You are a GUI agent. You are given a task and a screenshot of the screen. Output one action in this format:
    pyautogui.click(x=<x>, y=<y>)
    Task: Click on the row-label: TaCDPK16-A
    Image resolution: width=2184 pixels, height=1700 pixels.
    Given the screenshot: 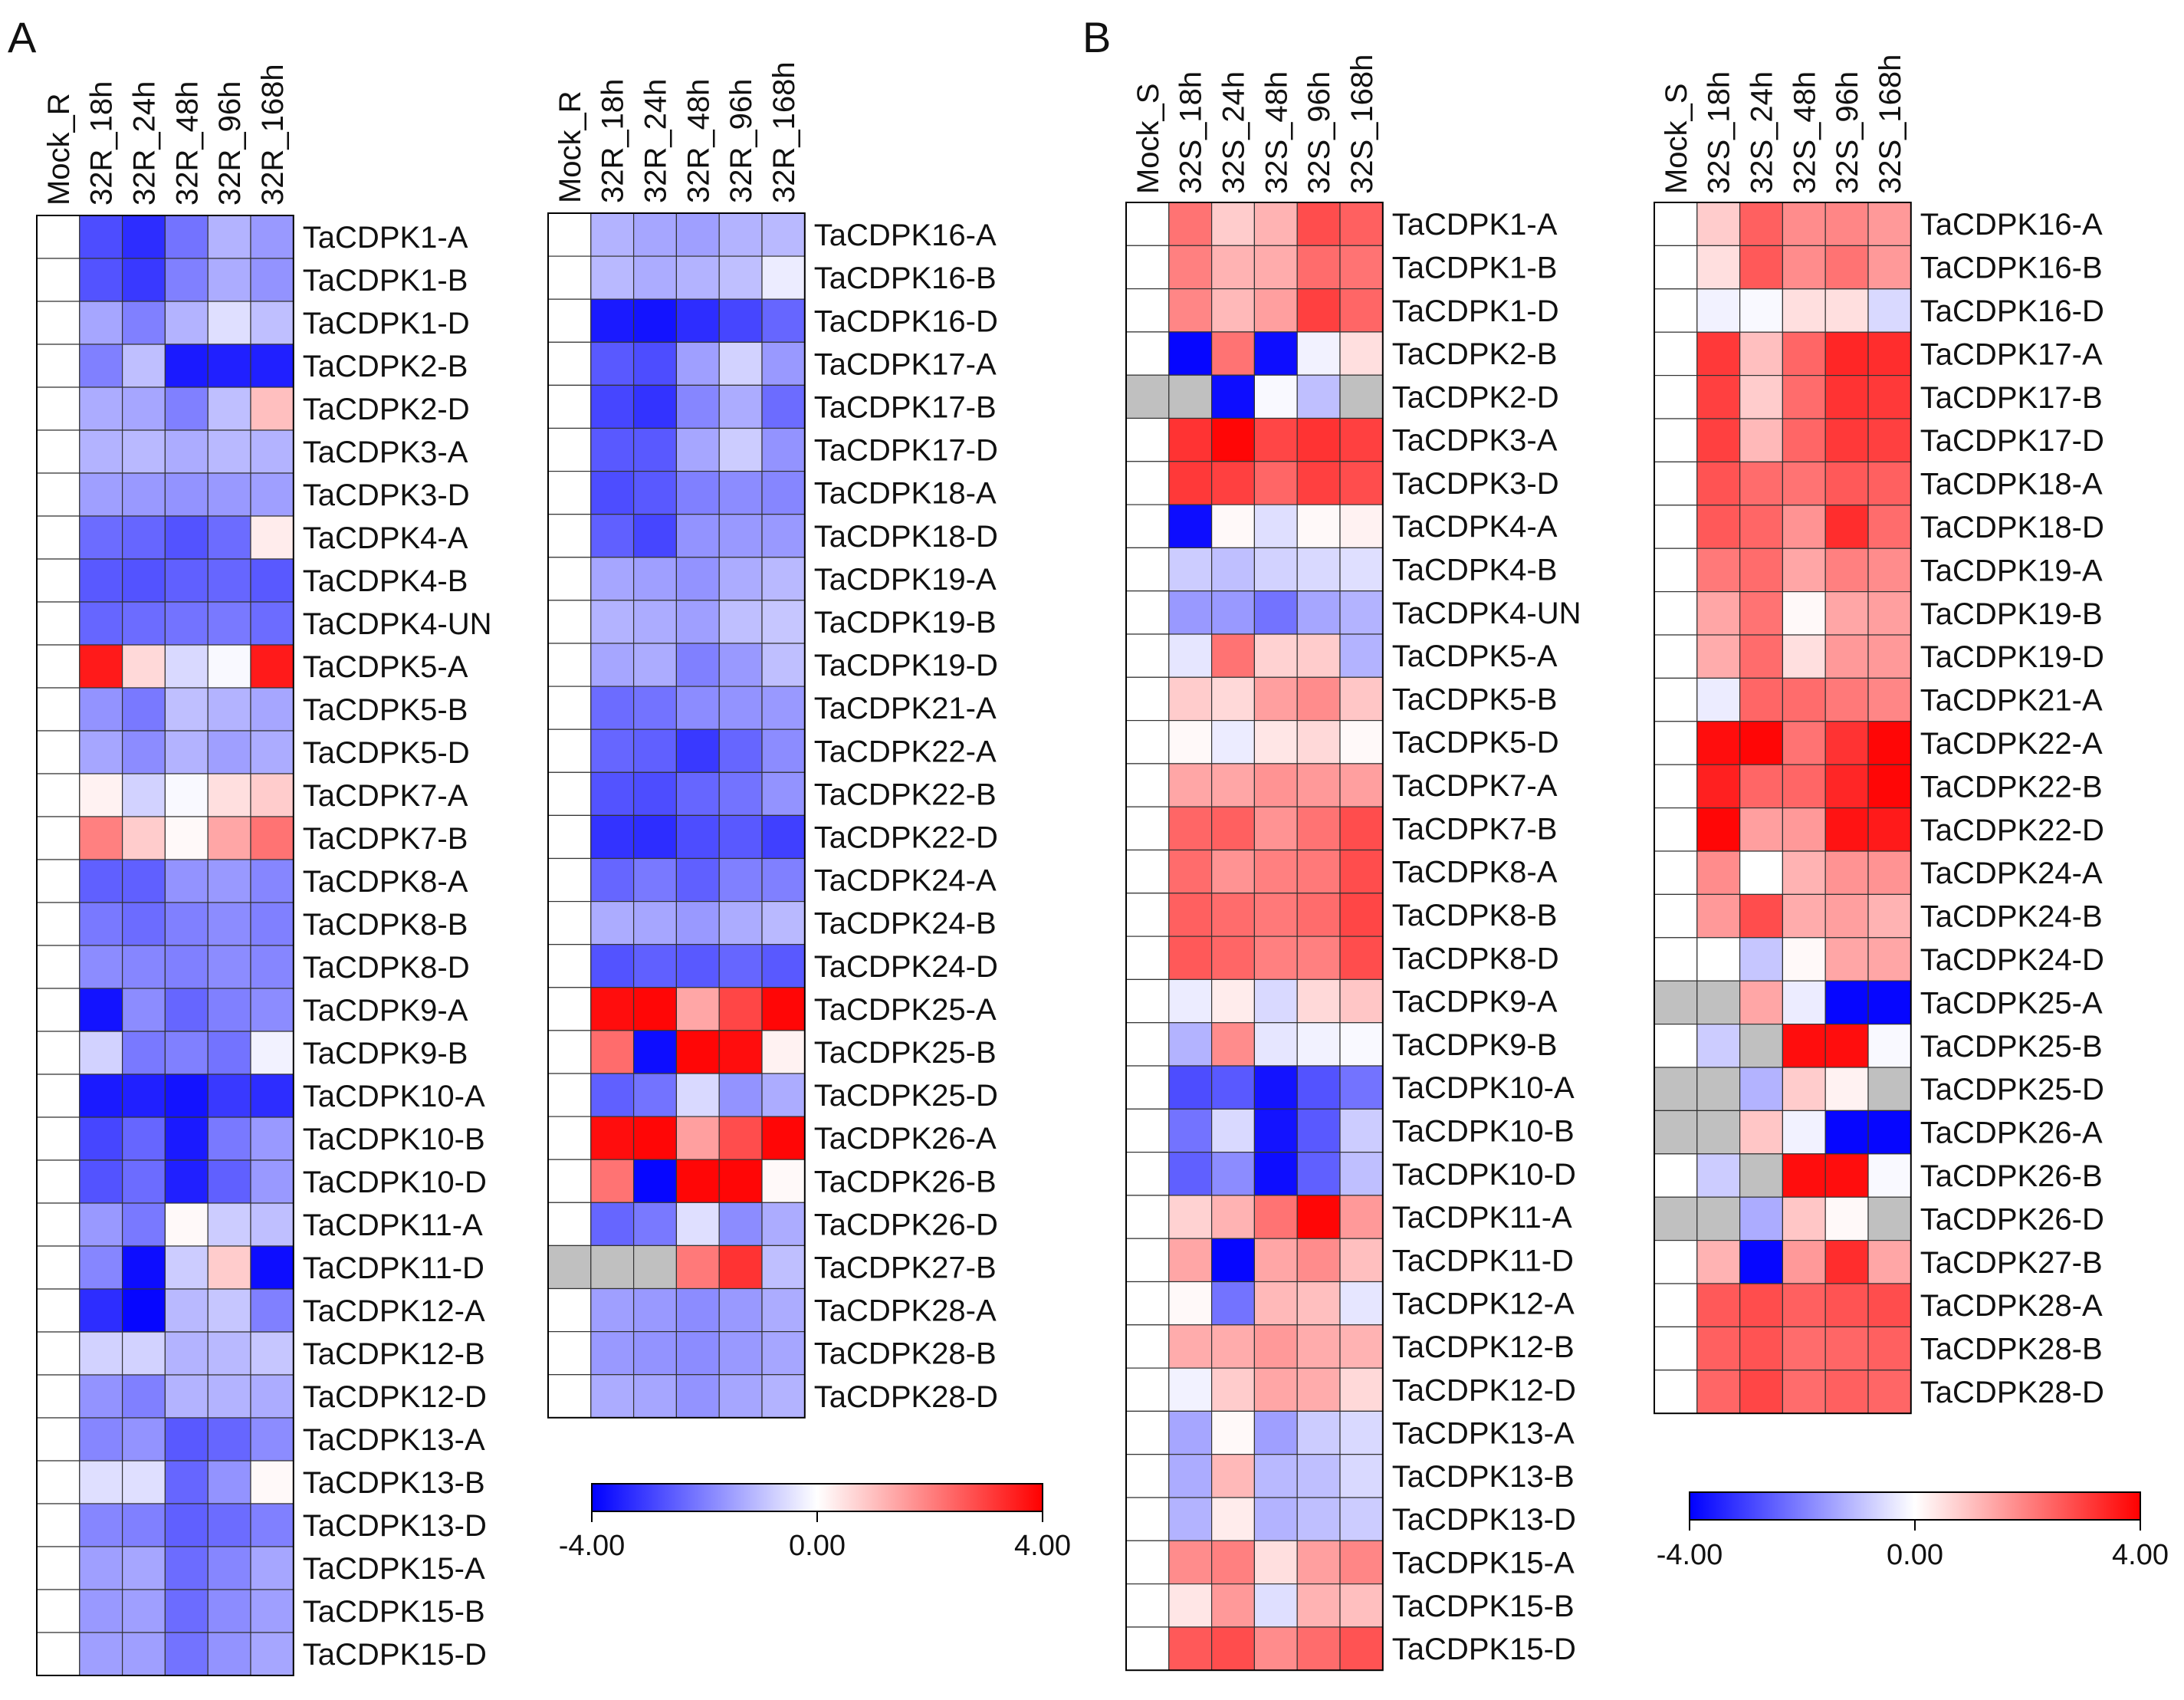 What is the action you would take?
    pyautogui.click(x=906, y=235)
    